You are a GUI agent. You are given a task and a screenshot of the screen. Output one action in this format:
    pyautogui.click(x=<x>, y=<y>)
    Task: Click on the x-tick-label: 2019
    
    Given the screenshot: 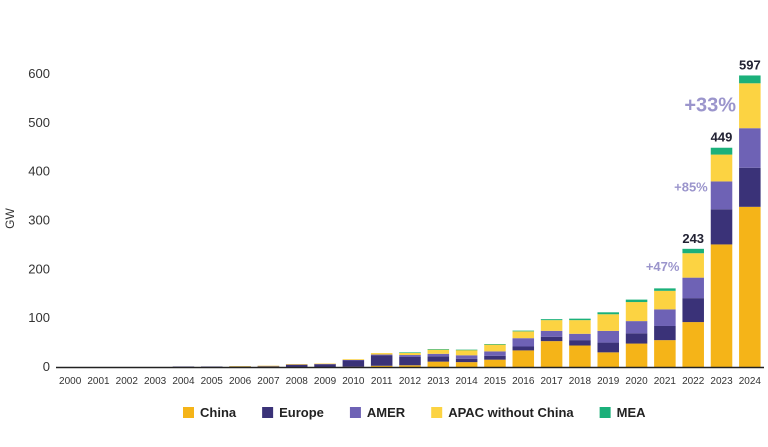 What is the action you would take?
    pyautogui.click(x=608, y=381)
    